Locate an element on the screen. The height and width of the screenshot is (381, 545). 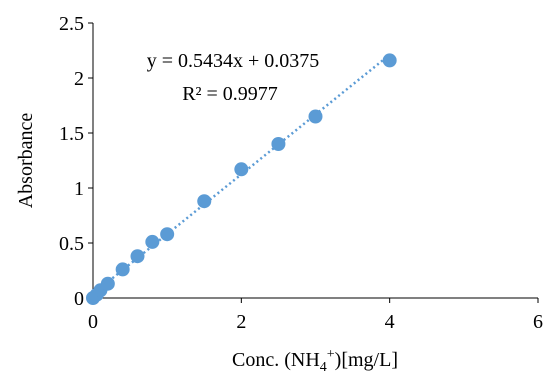
x-tick-label: 0 is located at coordinates (93, 322).